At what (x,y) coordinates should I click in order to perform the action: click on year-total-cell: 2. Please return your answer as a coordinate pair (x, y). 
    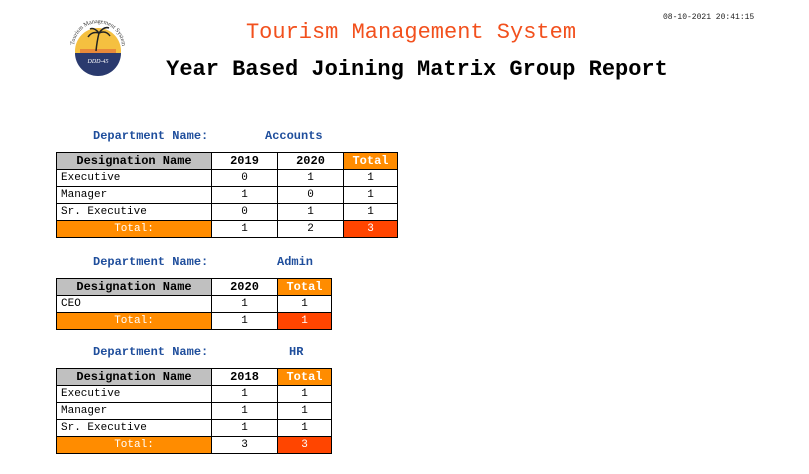
    Looking at the image, I should click on (310, 229).